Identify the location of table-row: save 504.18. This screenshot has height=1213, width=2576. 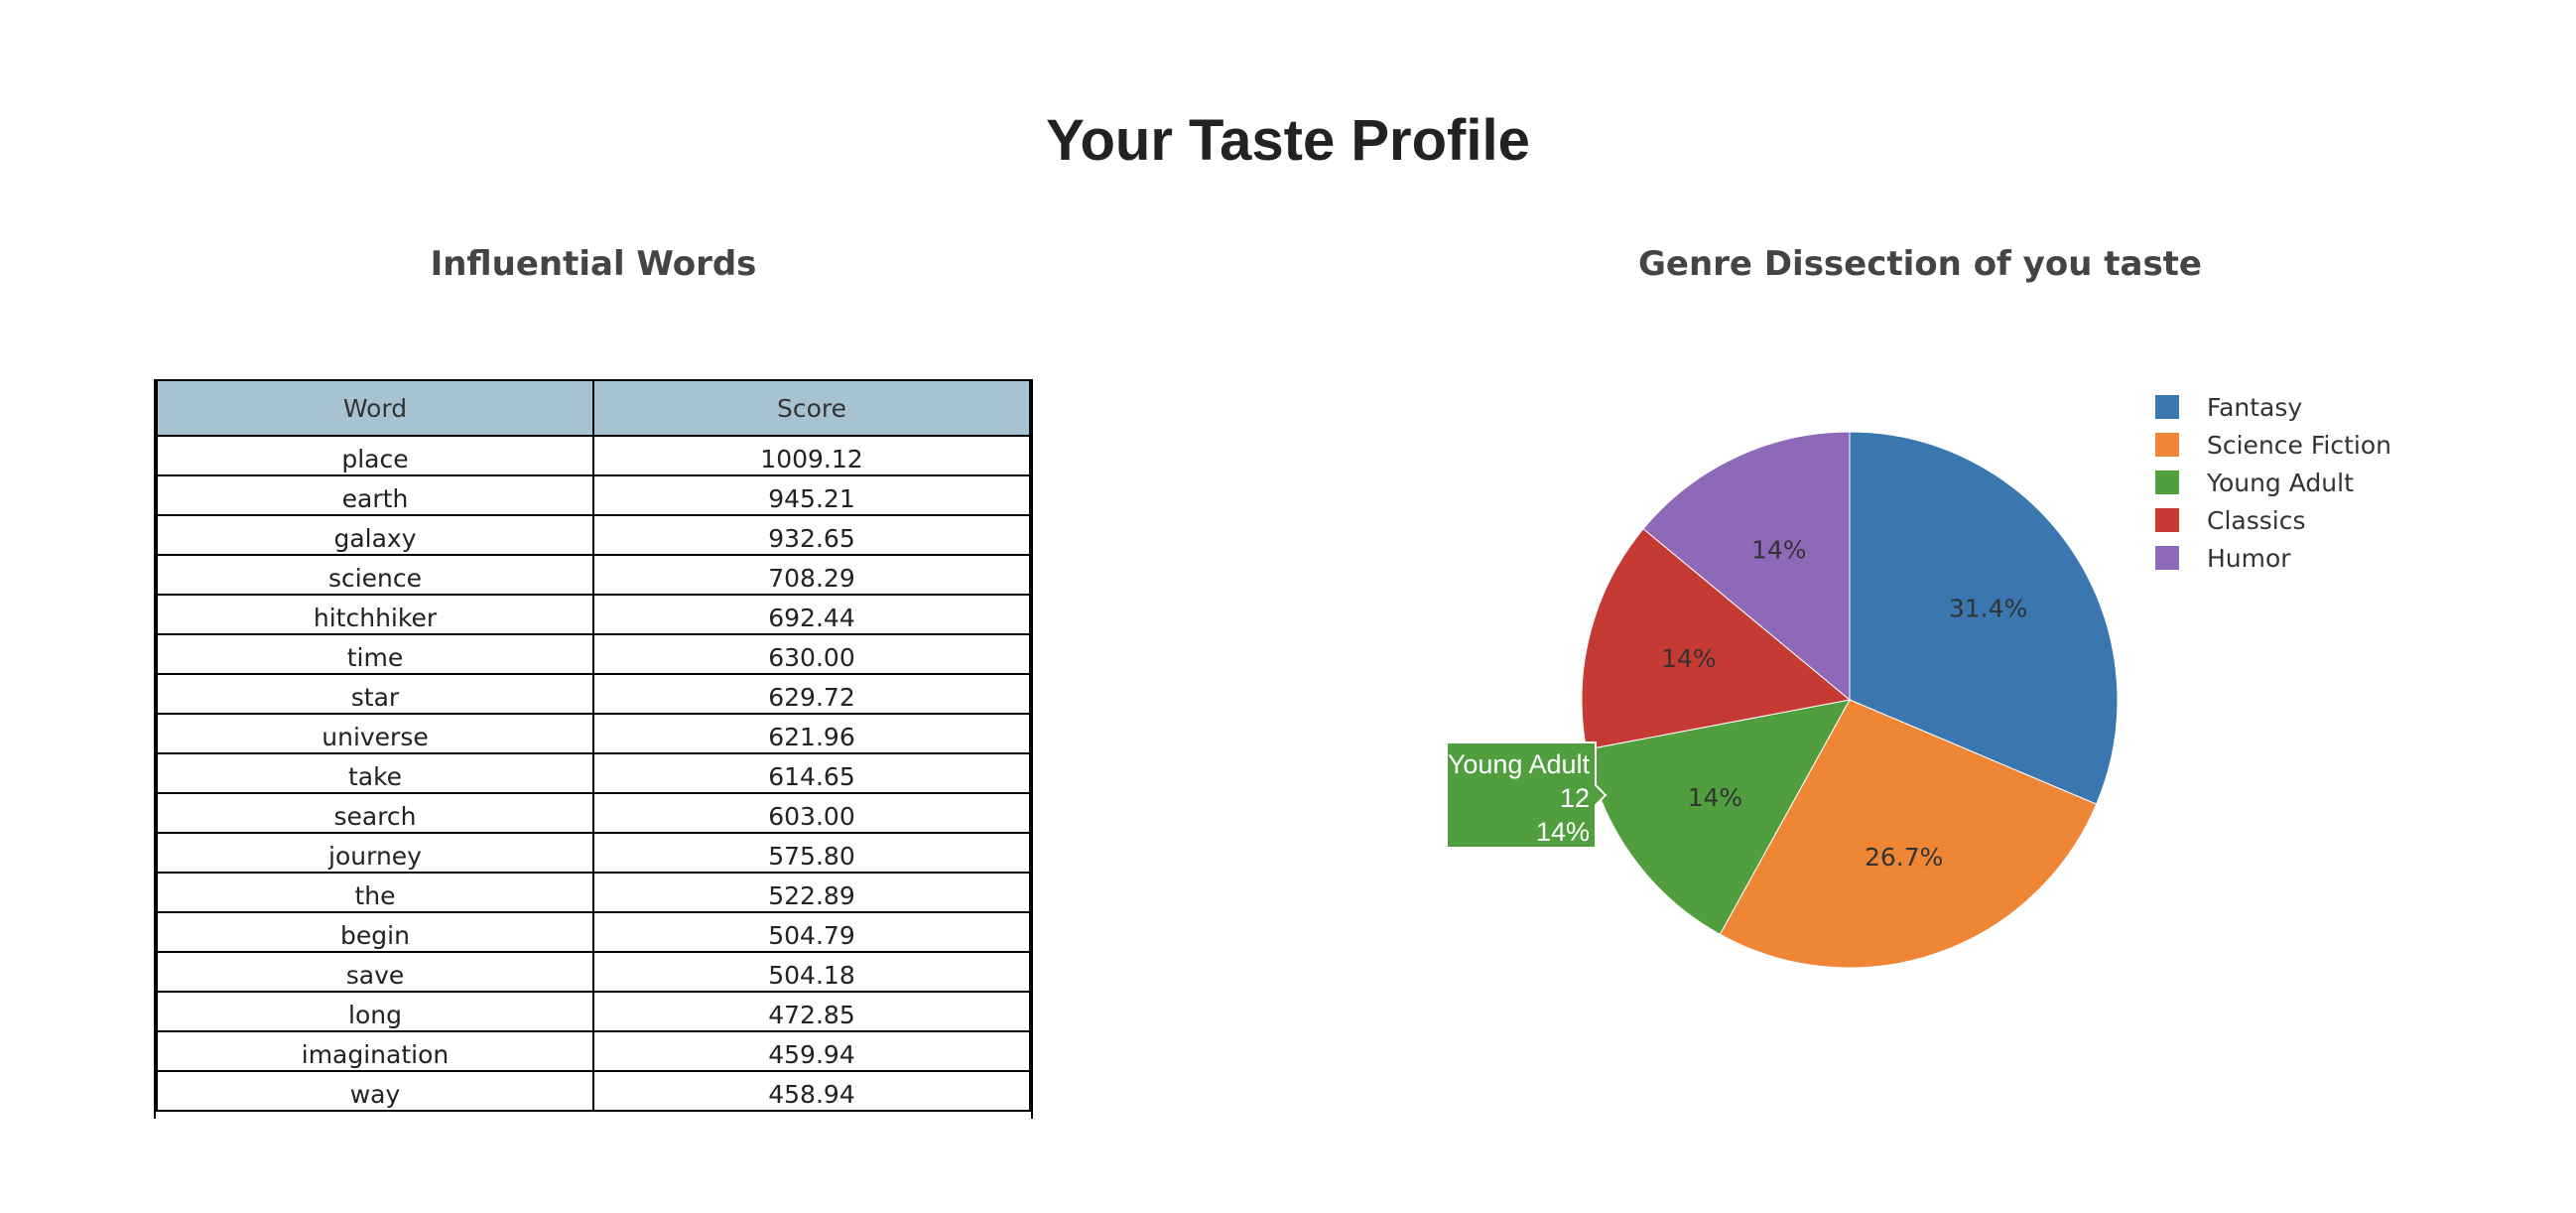
(594, 972).